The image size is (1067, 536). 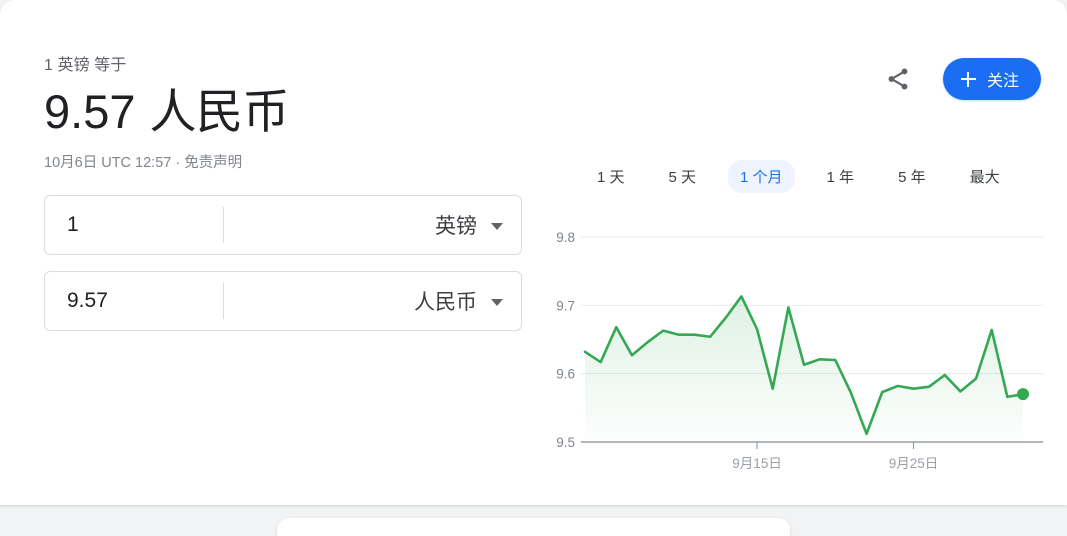 What do you see at coordinates (565, 340) in the screenshot?
I see `chart-y-axis-labels: 9.5 9.6 9.7 9.8` at bounding box center [565, 340].